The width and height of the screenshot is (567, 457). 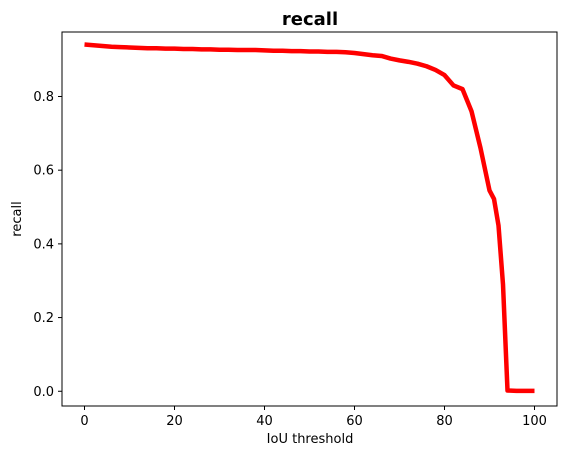 I want to click on y-tick-label: 0.8, so click(x=43, y=97).